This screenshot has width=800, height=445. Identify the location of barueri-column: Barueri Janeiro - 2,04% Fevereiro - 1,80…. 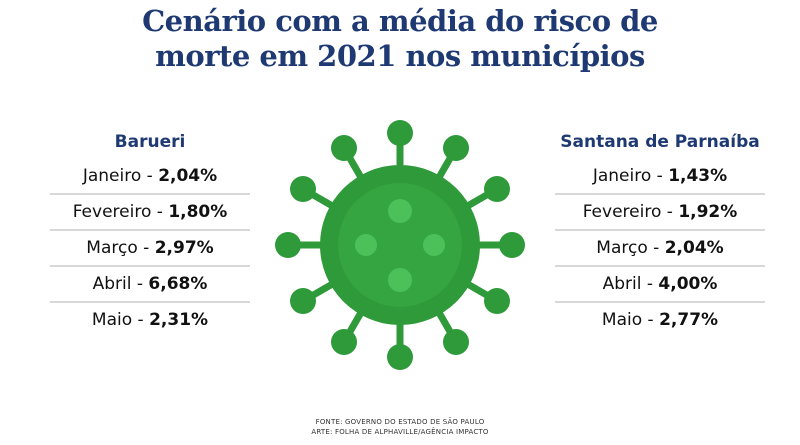
(150, 231).